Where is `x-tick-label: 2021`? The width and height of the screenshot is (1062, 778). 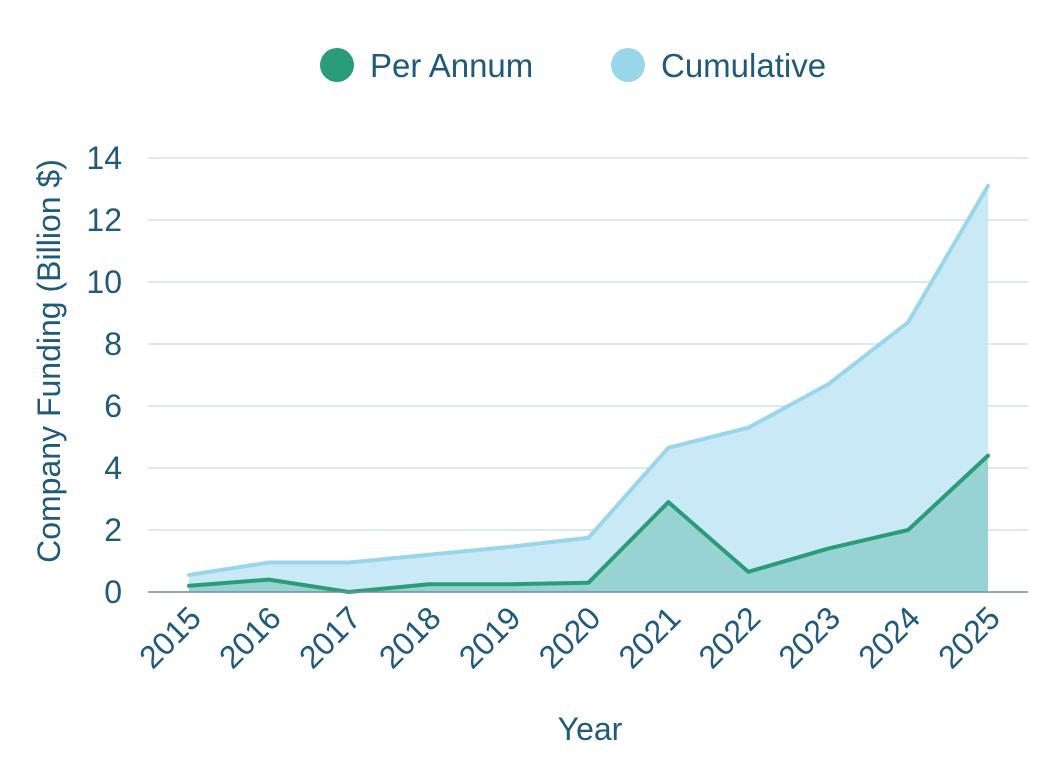 x-tick-label: 2021 is located at coordinates (650, 637).